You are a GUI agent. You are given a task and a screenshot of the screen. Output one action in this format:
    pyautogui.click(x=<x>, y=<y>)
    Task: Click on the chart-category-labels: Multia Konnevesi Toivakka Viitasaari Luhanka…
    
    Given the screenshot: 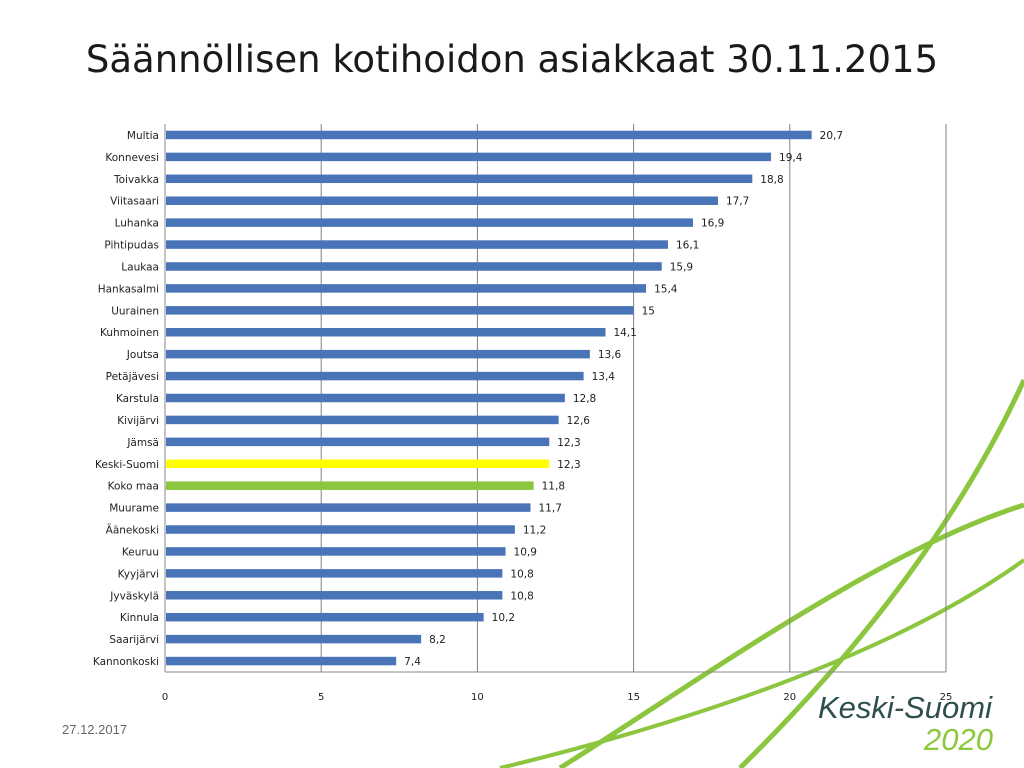 What is the action you would take?
    pyautogui.click(x=126, y=399)
    